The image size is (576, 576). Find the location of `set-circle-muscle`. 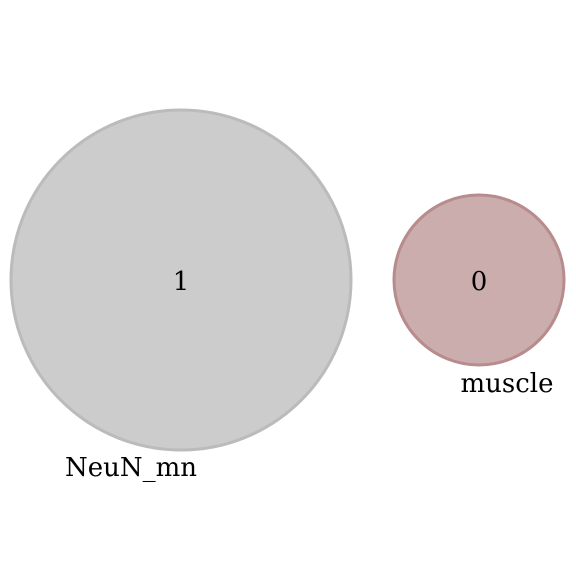

set-circle-muscle is located at coordinates (479, 280).